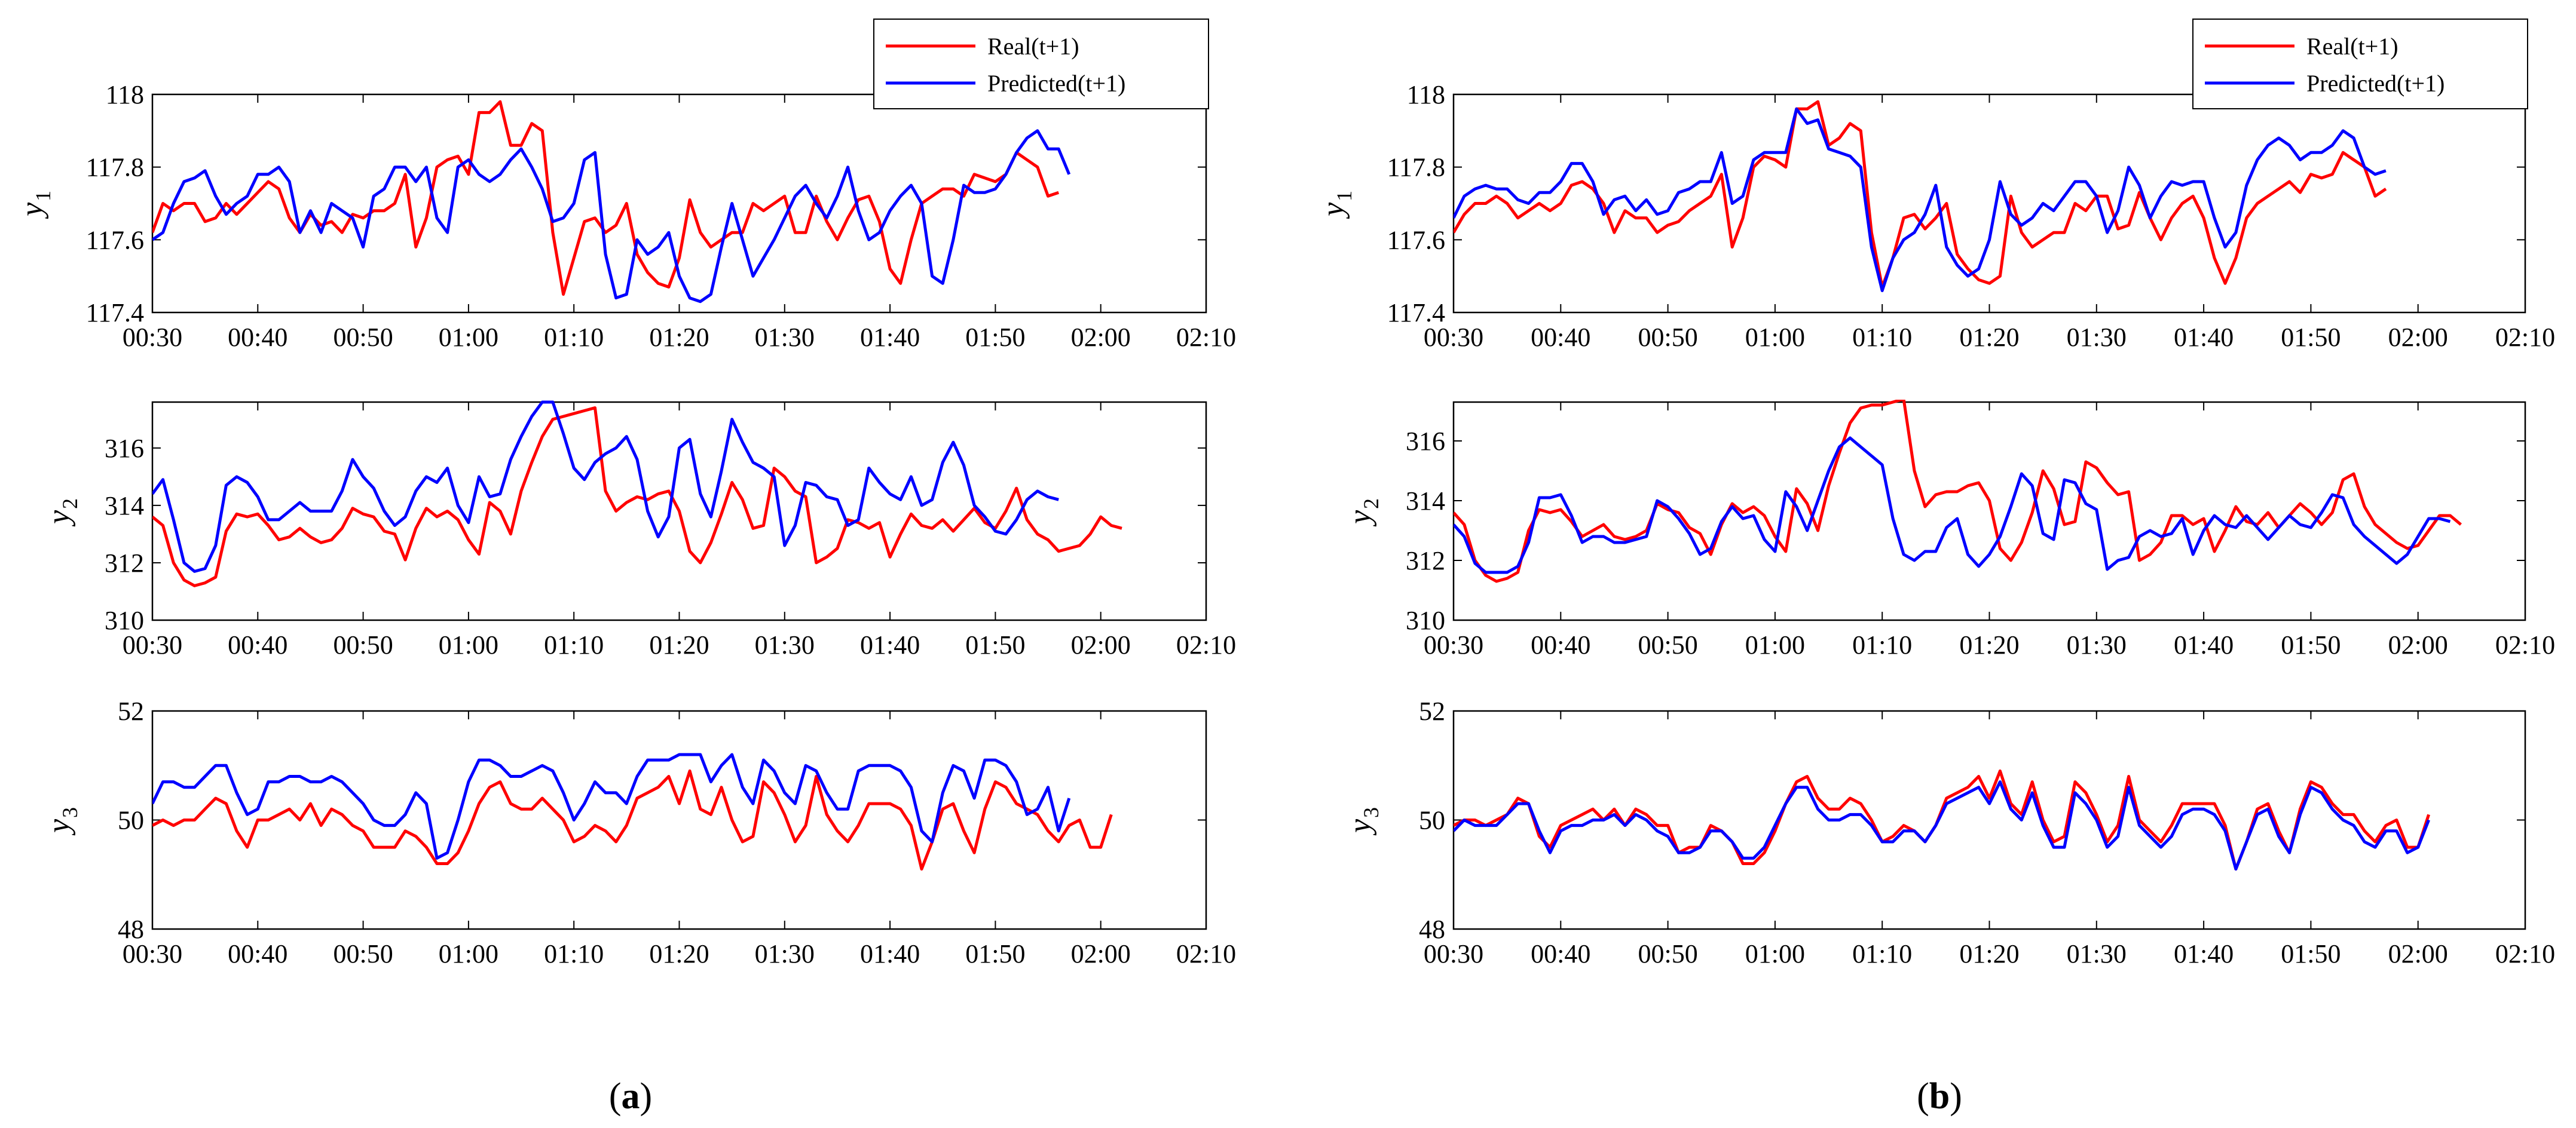 The height and width of the screenshot is (1128, 2576). What do you see at coordinates (62, 512) in the screenshot?
I see `y-axis-label: y2` at bounding box center [62, 512].